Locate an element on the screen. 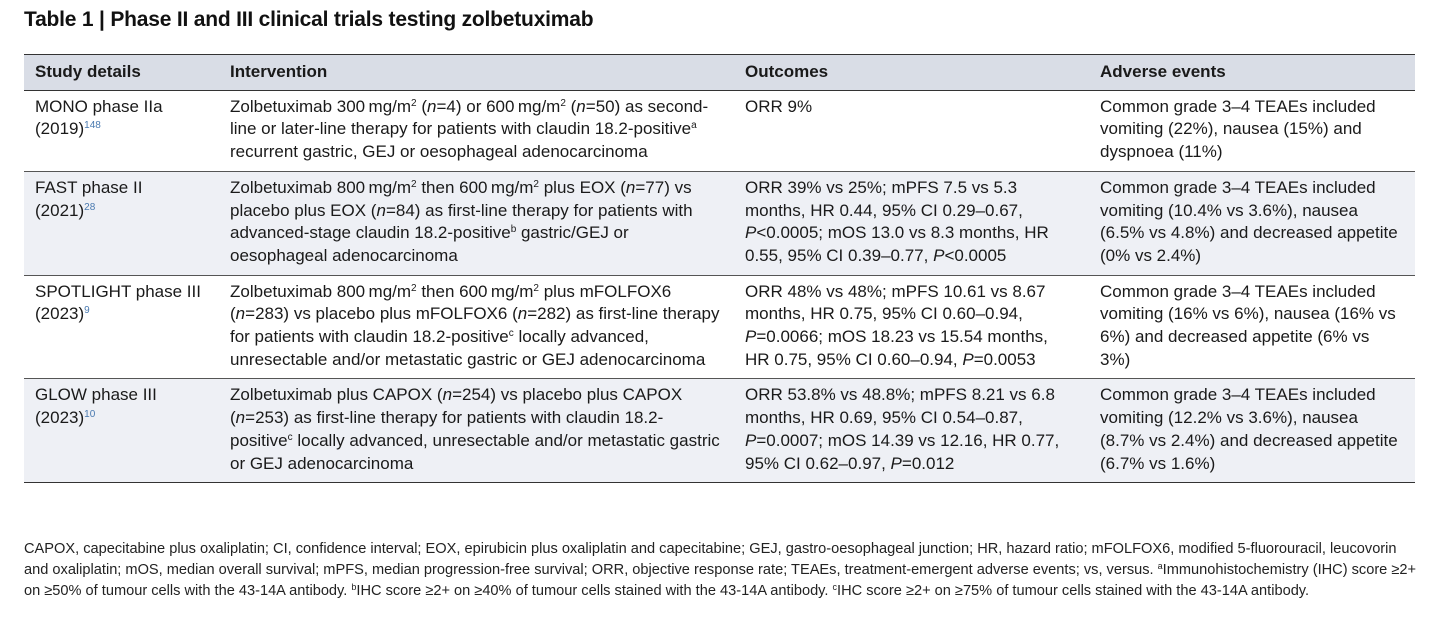 The image size is (1442, 635). outcomes-cell: ORR 9% is located at coordinates (911, 130).